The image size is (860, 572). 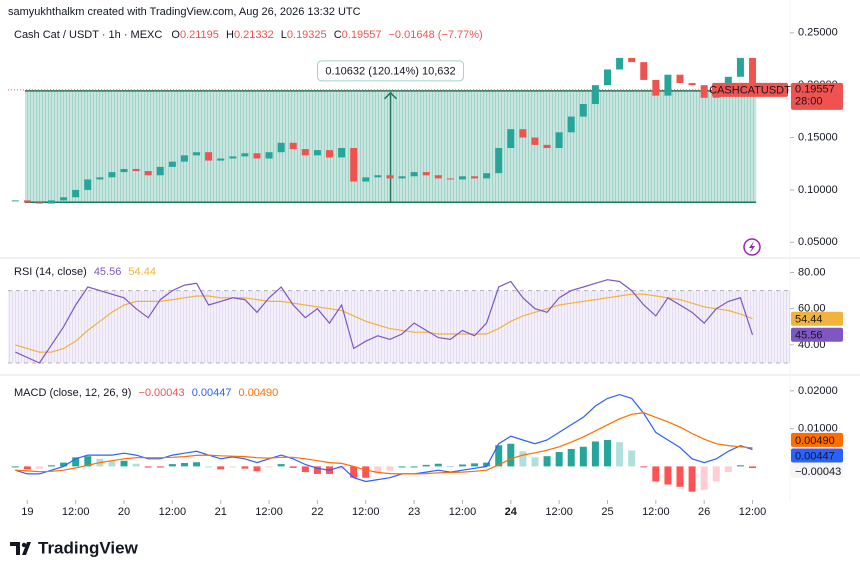 I want to click on logo, so click(x=20, y=548).